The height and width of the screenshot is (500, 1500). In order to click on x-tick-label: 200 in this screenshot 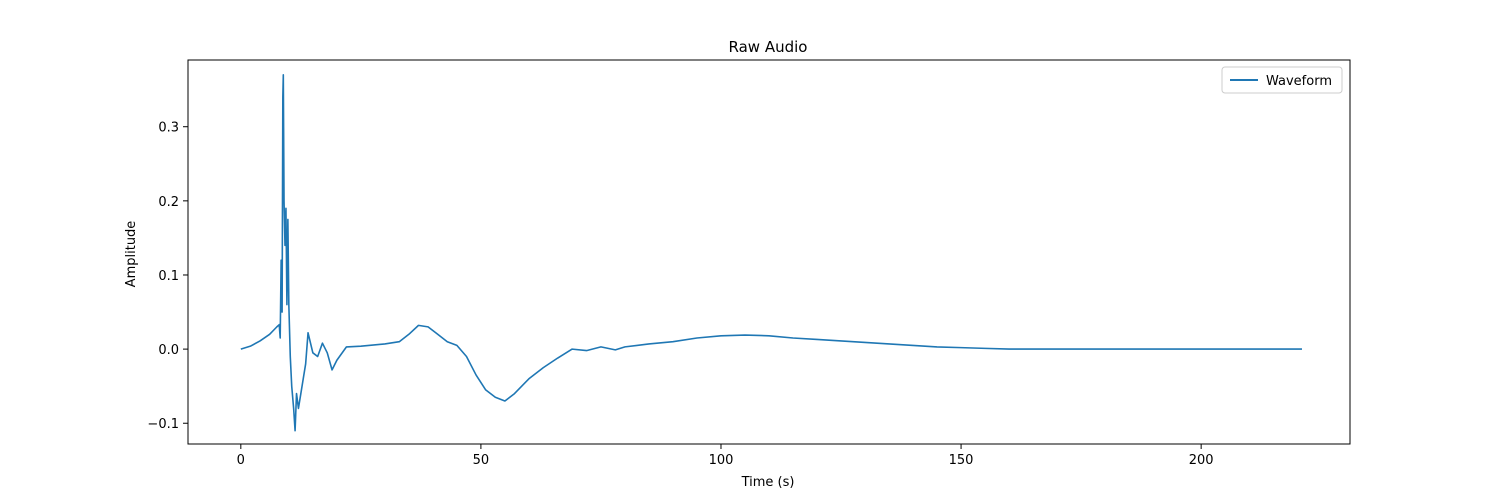, I will do `click(1201, 460)`.